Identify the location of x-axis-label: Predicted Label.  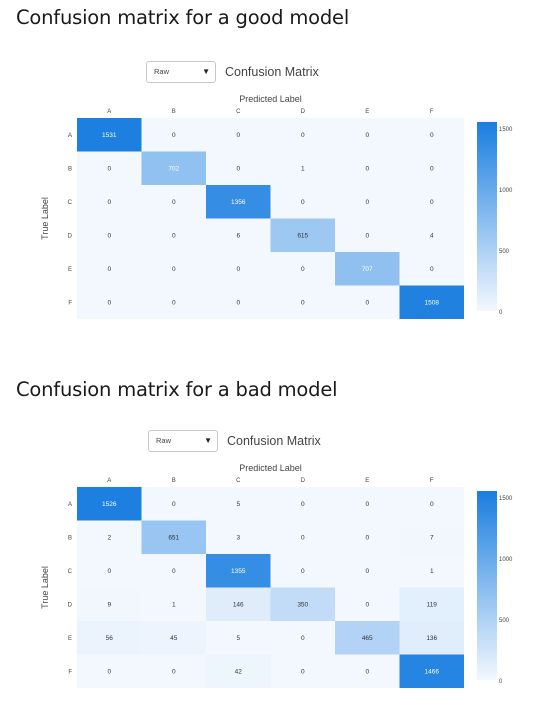
(270, 468).